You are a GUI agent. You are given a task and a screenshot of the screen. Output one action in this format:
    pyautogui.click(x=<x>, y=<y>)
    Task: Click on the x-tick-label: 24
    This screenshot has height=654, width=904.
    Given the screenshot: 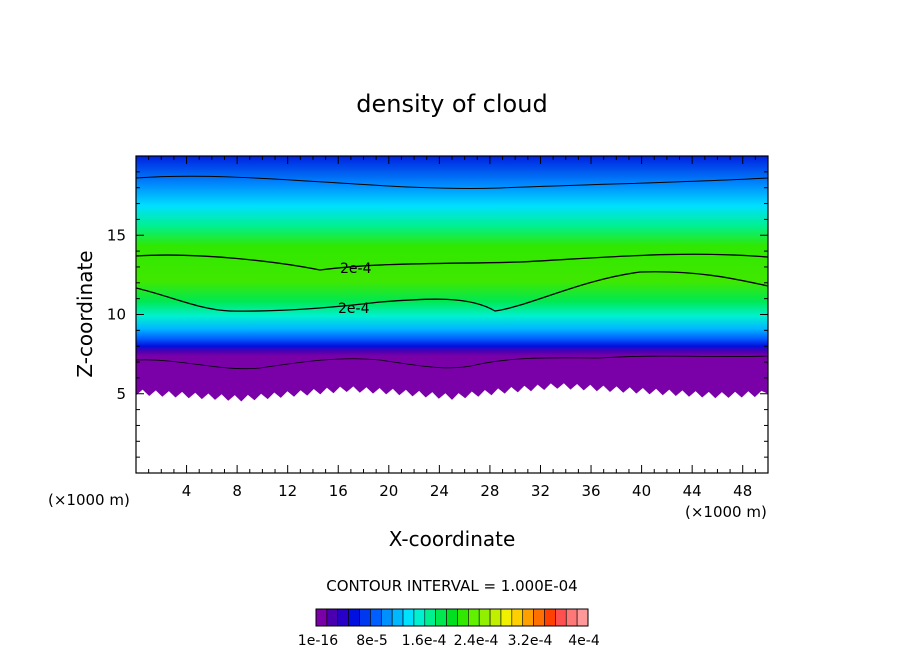 What is the action you would take?
    pyautogui.click(x=439, y=491)
    